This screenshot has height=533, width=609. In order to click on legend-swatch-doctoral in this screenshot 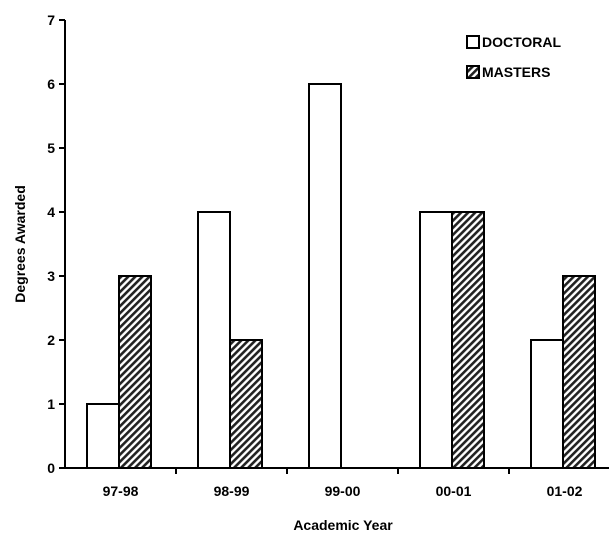, I will do `click(473, 42)`.